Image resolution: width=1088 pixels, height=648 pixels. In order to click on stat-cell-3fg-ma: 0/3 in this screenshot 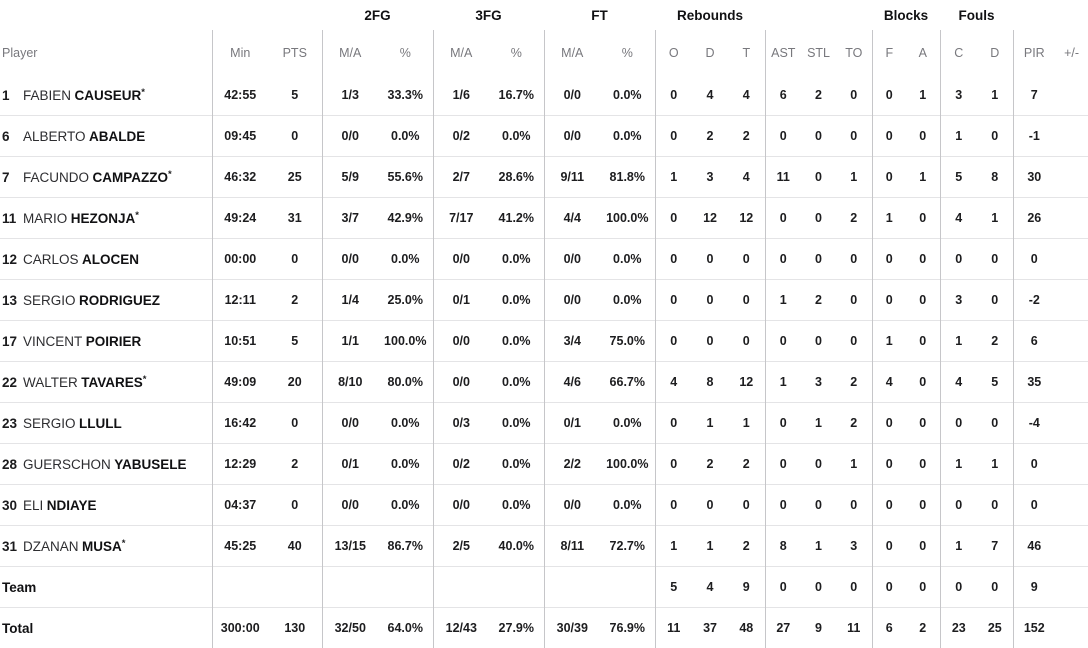, I will do `click(461, 423)`.